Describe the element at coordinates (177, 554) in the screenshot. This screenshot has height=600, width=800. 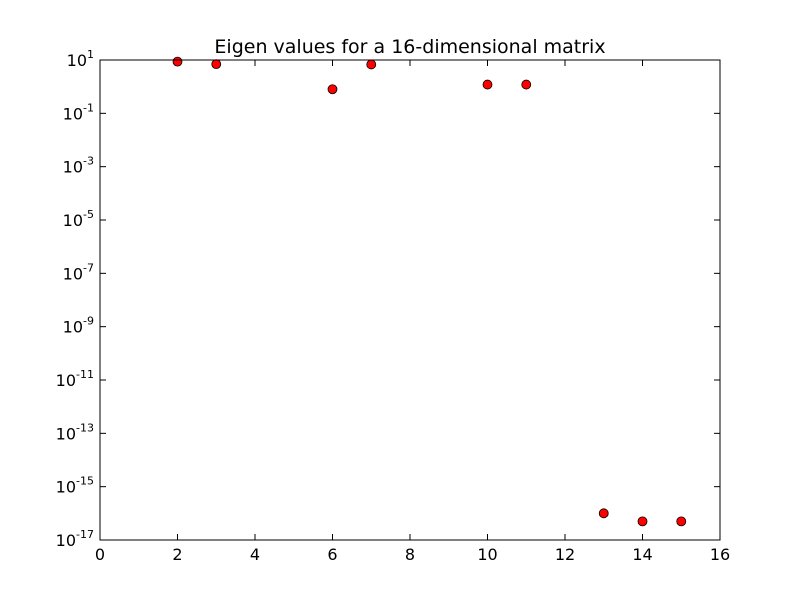
I see `x-tick-label: 2` at that location.